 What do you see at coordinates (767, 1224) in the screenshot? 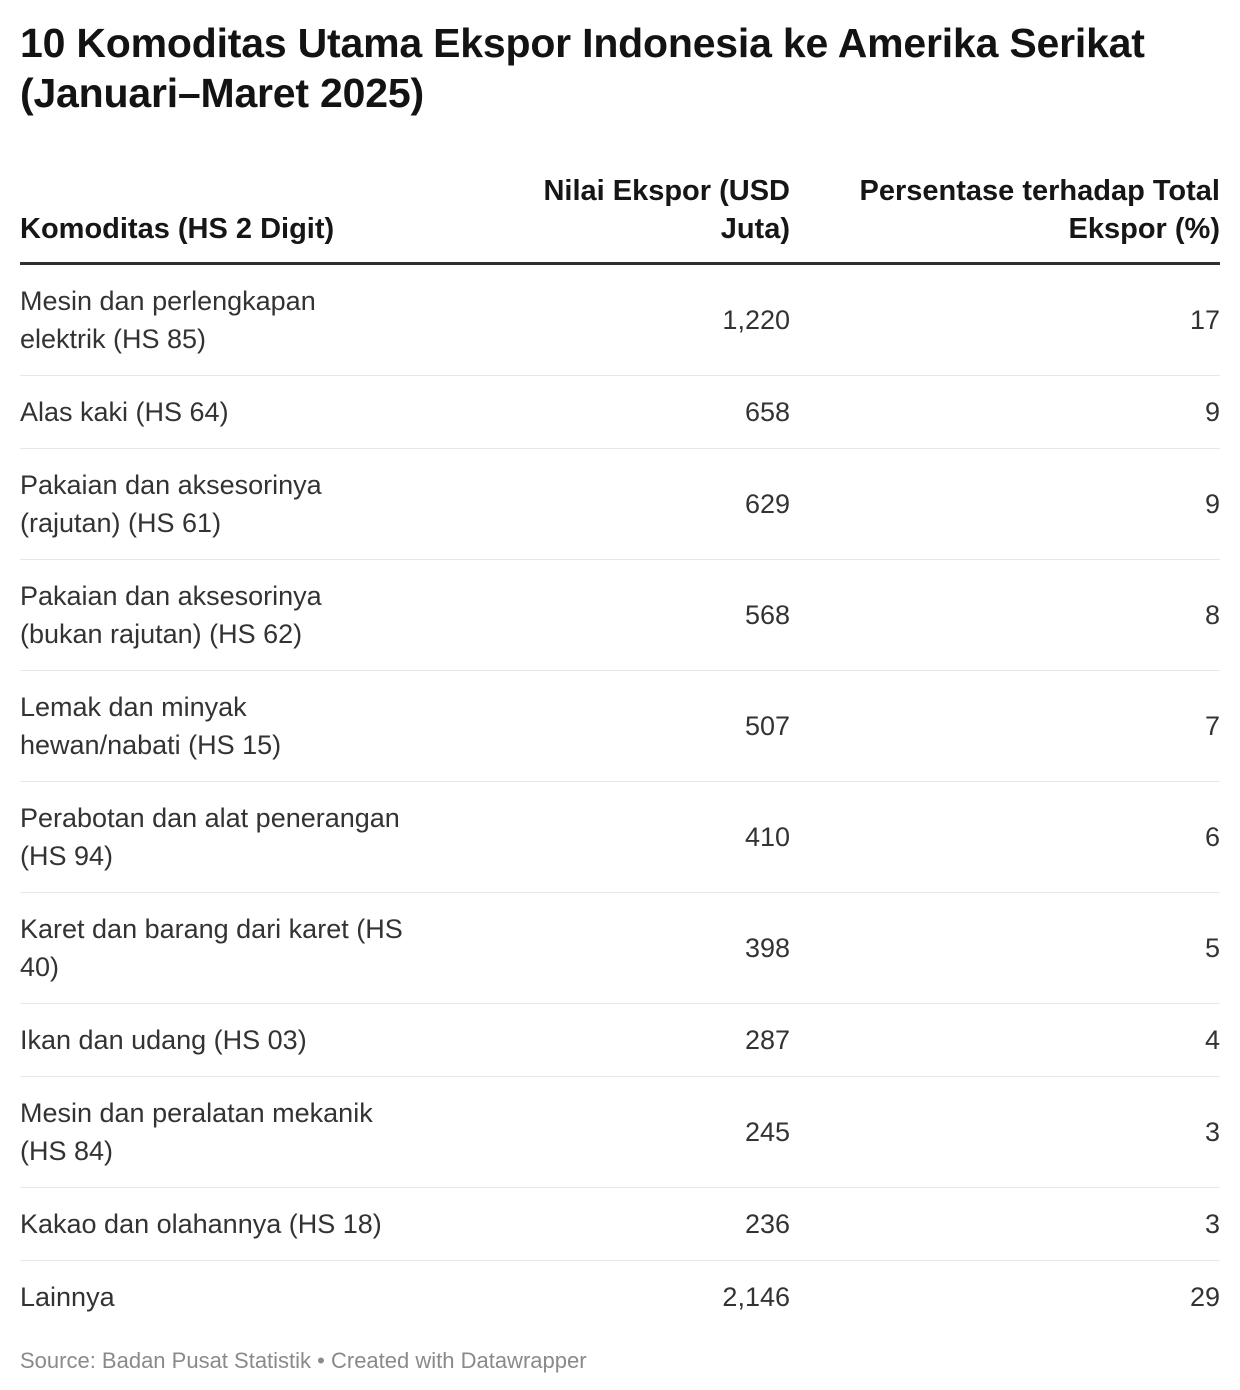
I see `export-value: 236` at bounding box center [767, 1224].